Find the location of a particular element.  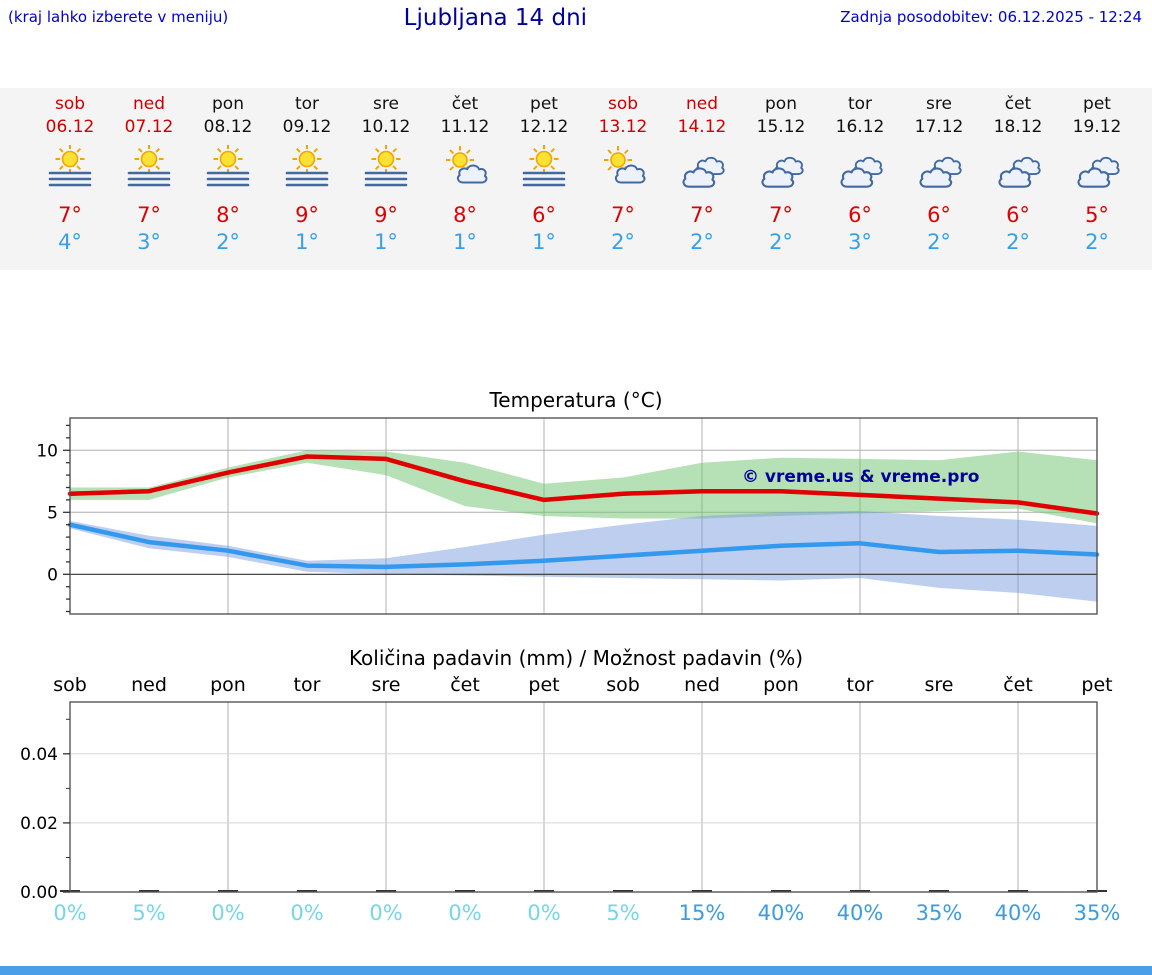

precip-day-label: čet is located at coordinates (1018, 685).